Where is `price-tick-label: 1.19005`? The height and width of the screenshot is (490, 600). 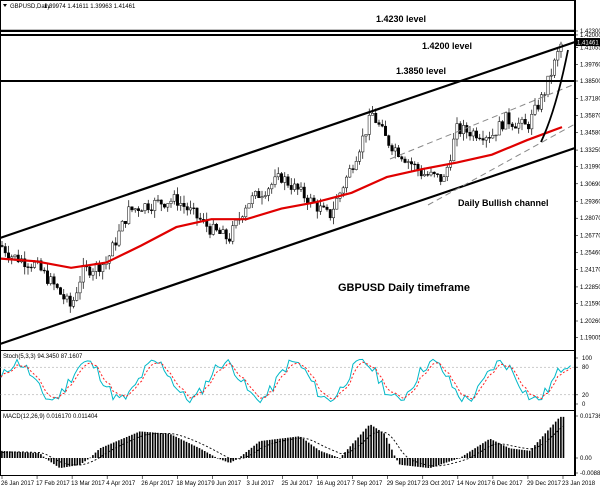 price-tick-label: 1.19005 is located at coordinates (590, 339).